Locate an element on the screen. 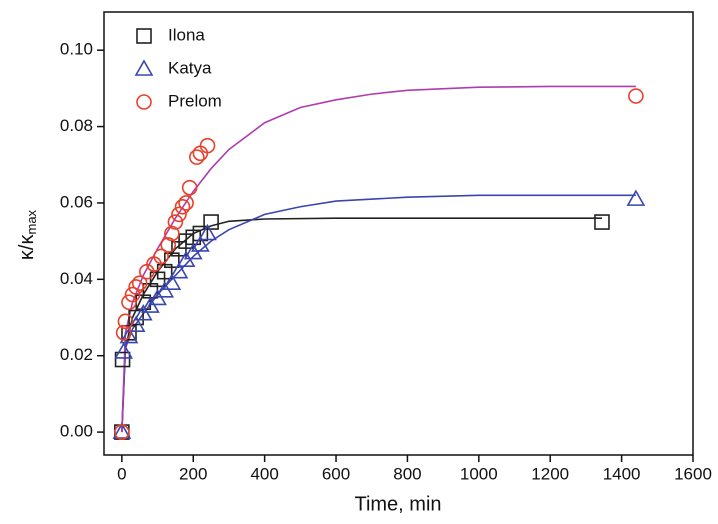  x-tick-label: 1600 is located at coordinates (693, 473).